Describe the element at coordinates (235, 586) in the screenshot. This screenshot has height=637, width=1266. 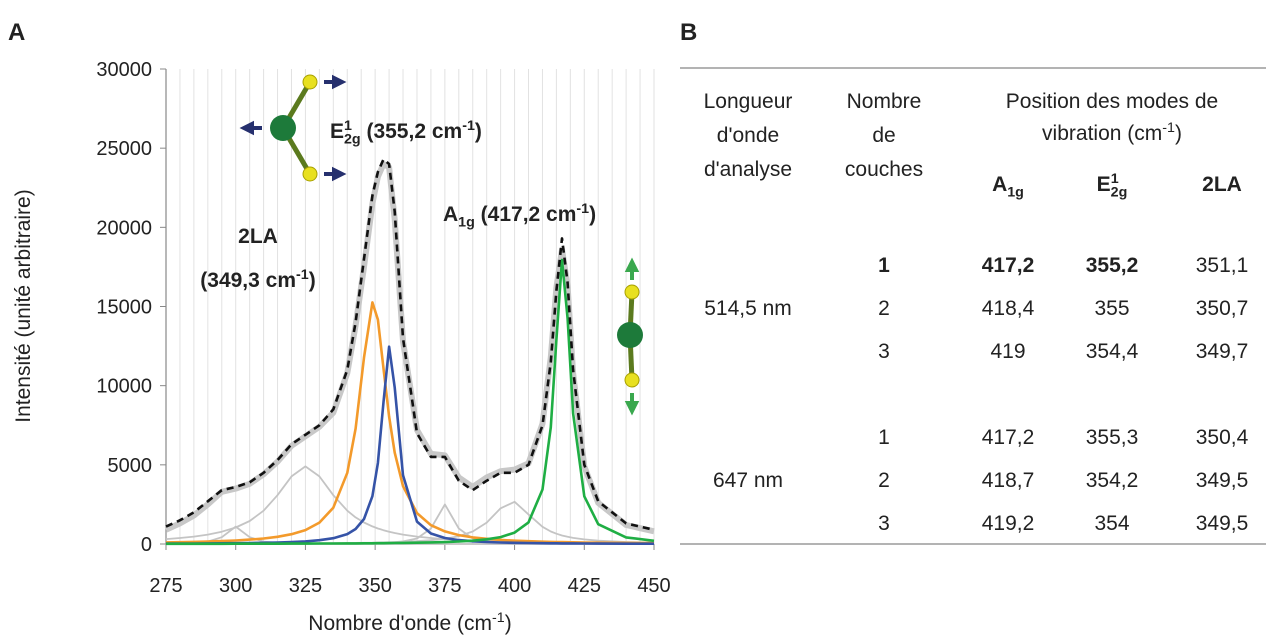
I see `x-tick-label: 300` at that location.